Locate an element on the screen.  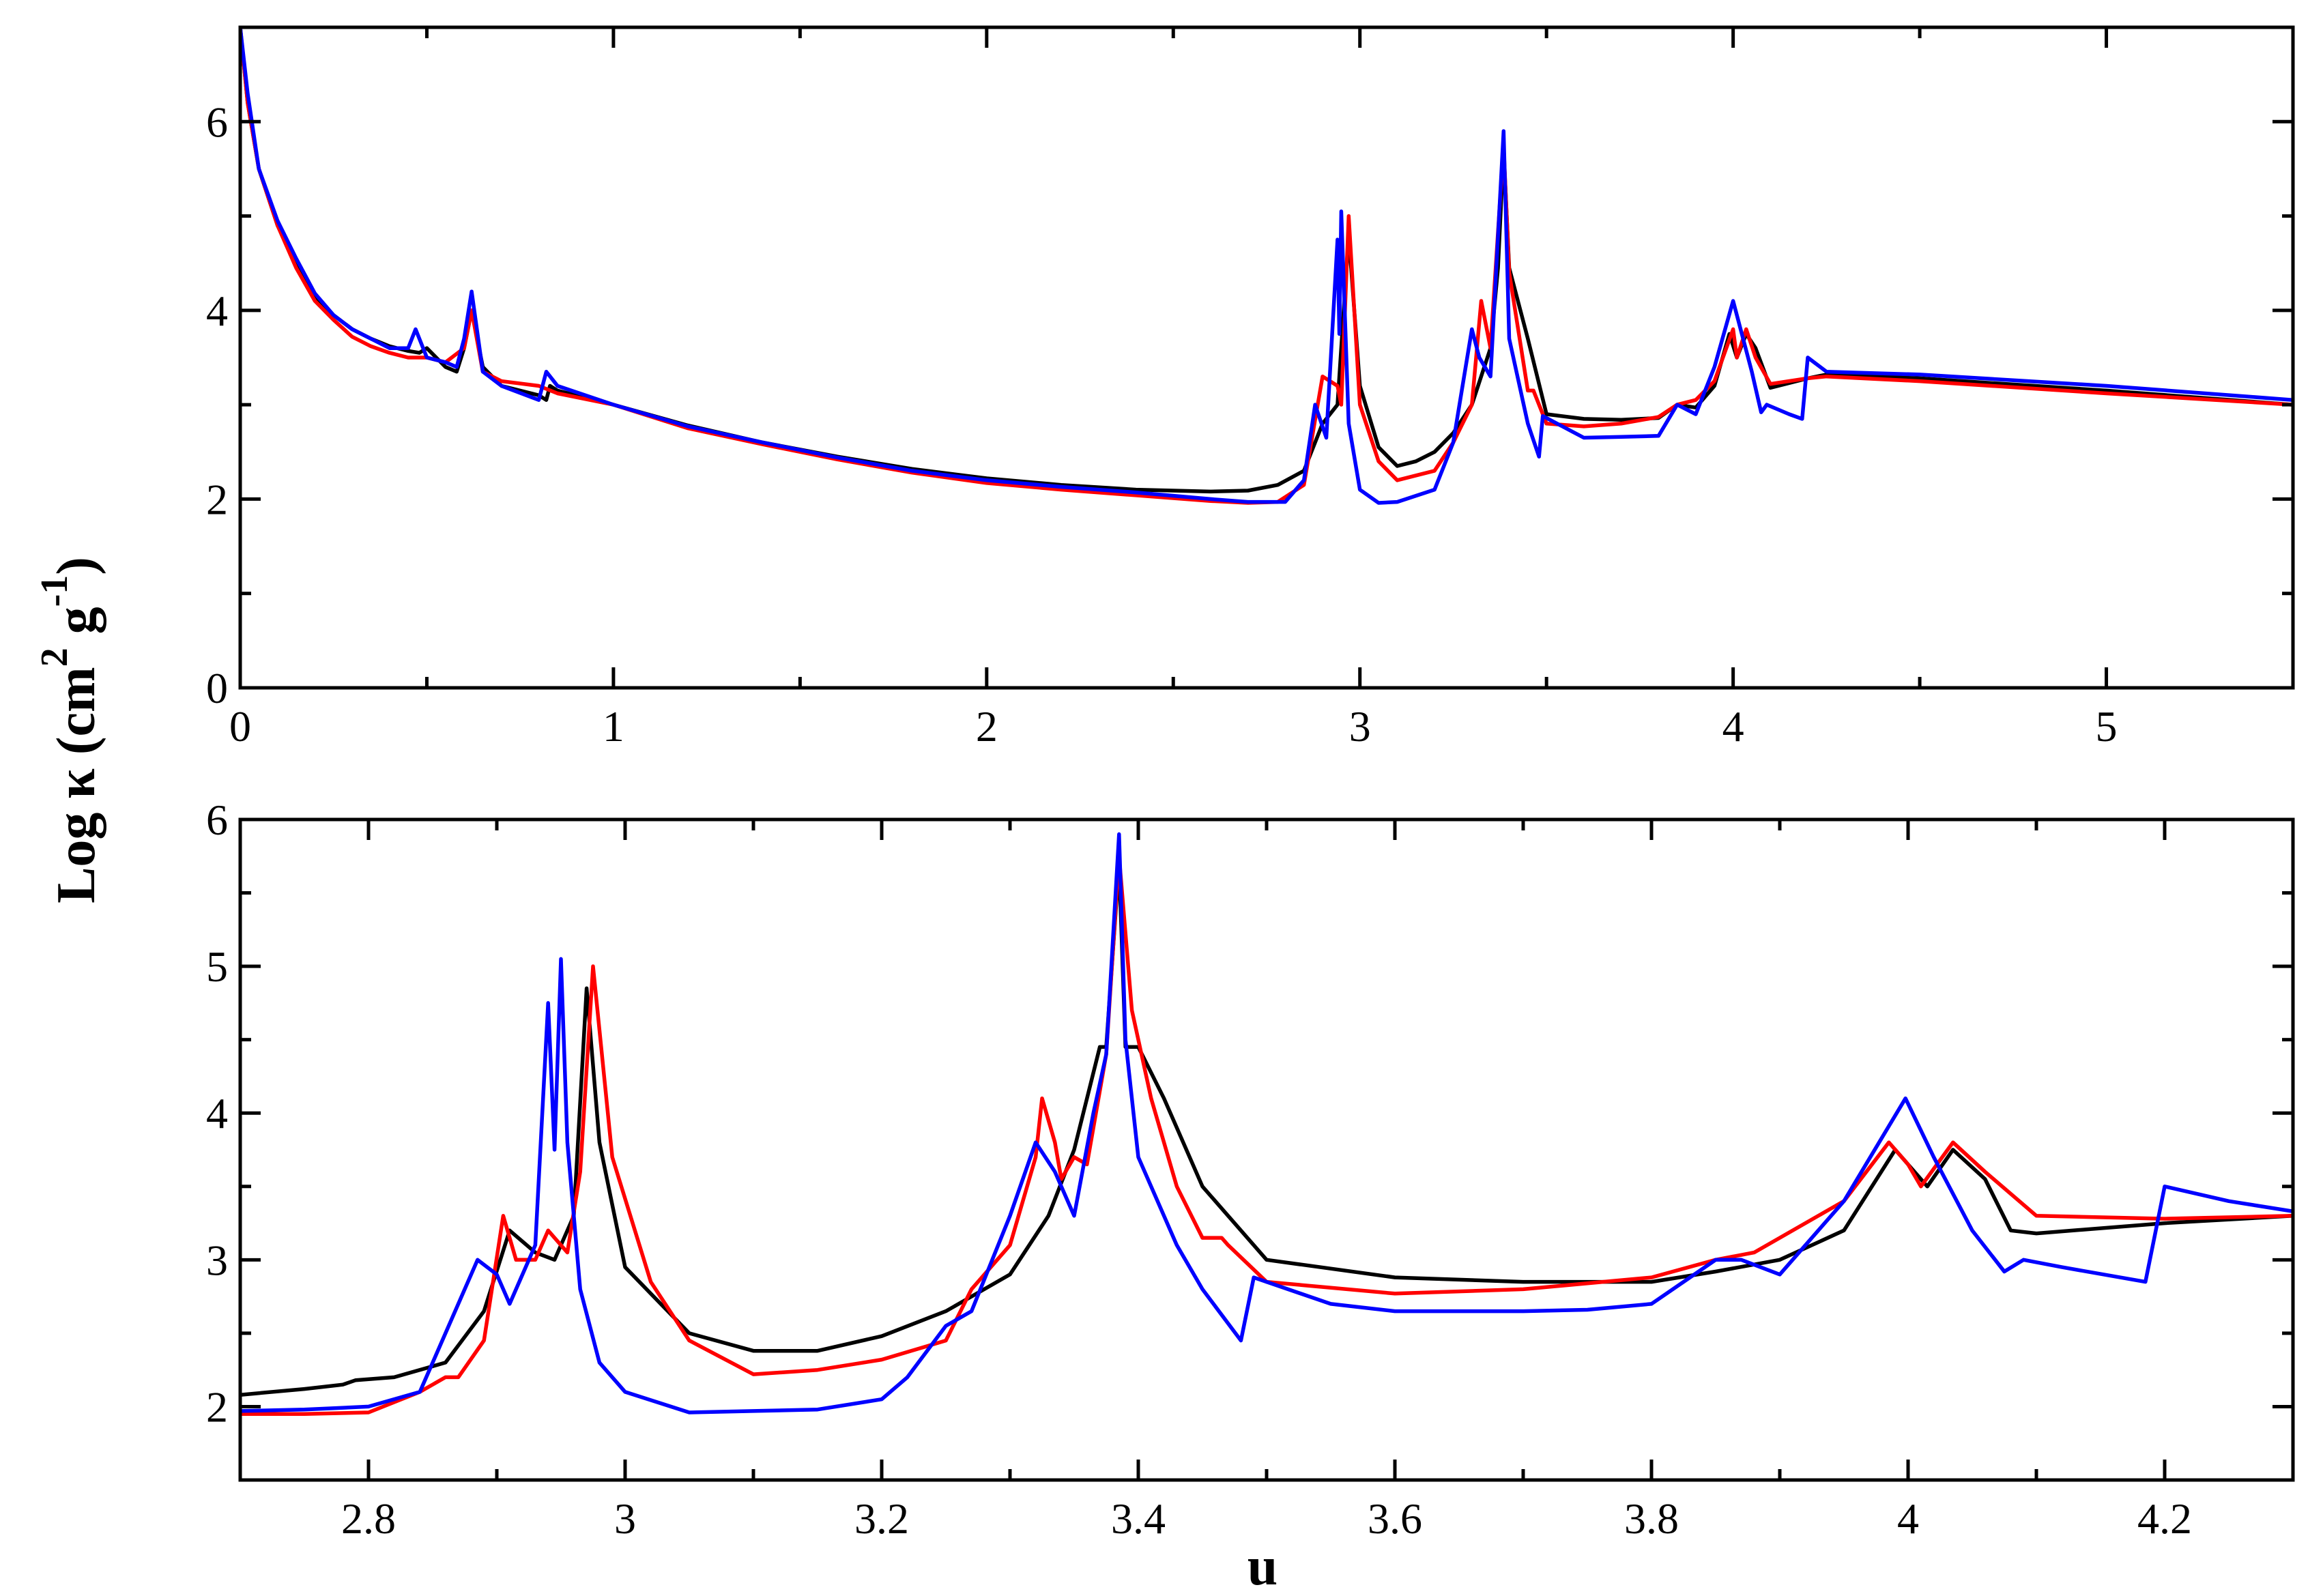
bottom-x-tick-label: 3.4 is located at coordinates (1138, 1518).